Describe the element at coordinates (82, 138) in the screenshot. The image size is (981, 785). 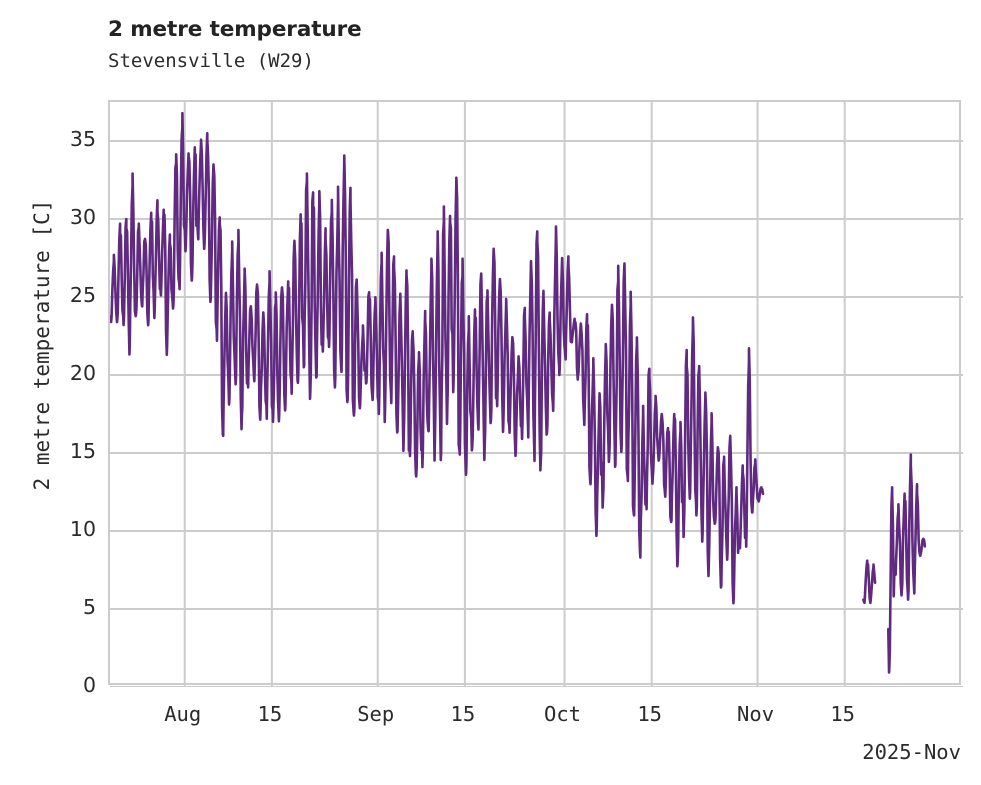
I see `y-tick-label: 35` at that location.